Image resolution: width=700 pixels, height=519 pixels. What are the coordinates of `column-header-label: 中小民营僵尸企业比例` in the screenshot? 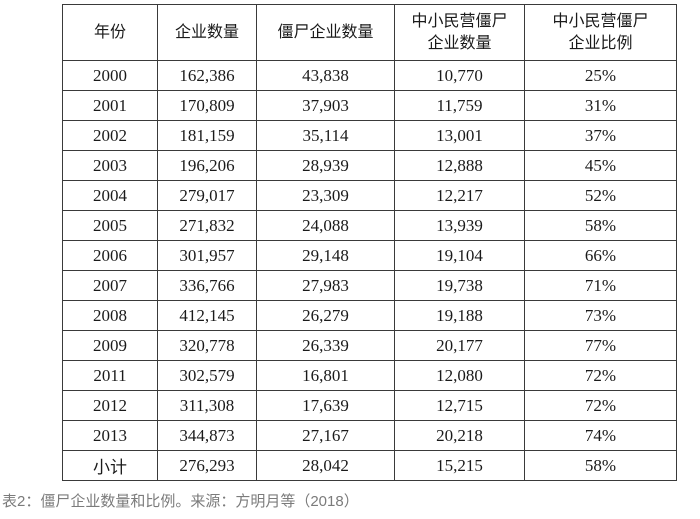 It's located at (600, 32).